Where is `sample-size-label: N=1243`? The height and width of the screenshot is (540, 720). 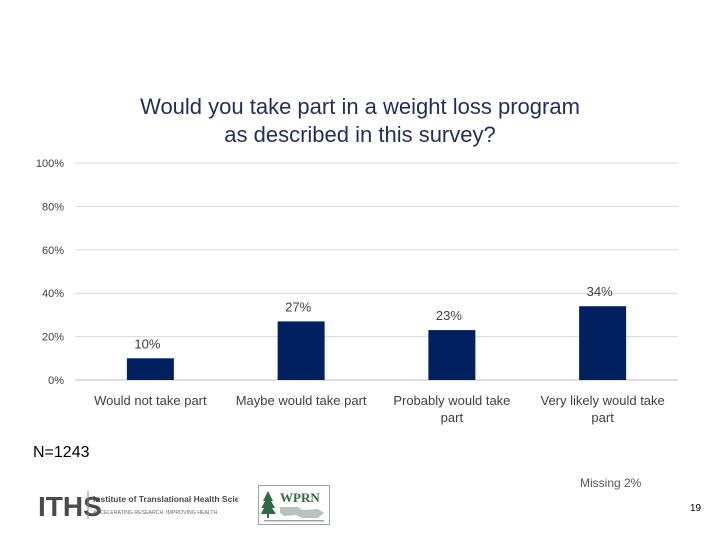 sample-size-label: N=1243 is located at coordinates (61, 452).